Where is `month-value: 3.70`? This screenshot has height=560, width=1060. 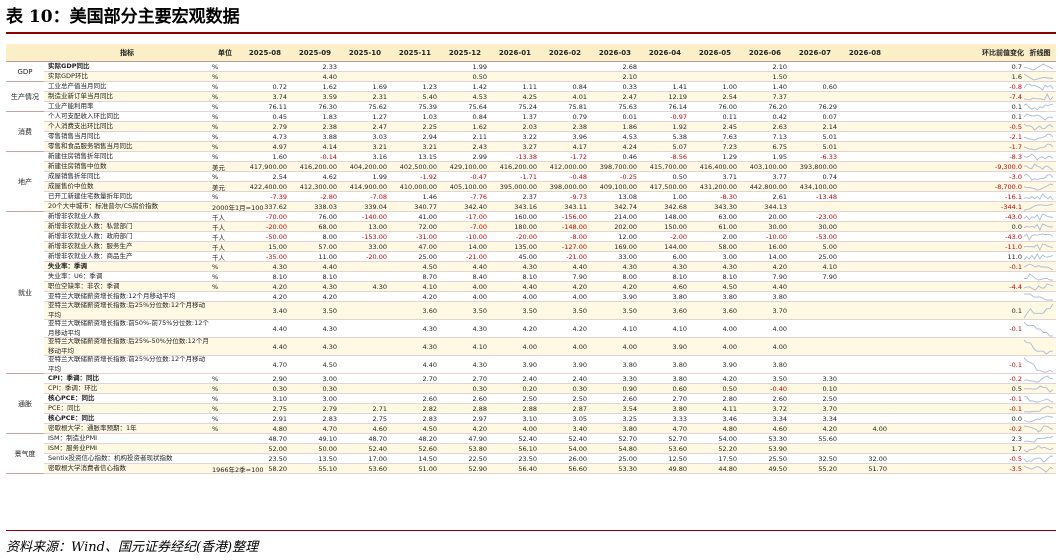 month-value: 3.70 is located at coordinates (779, 310).